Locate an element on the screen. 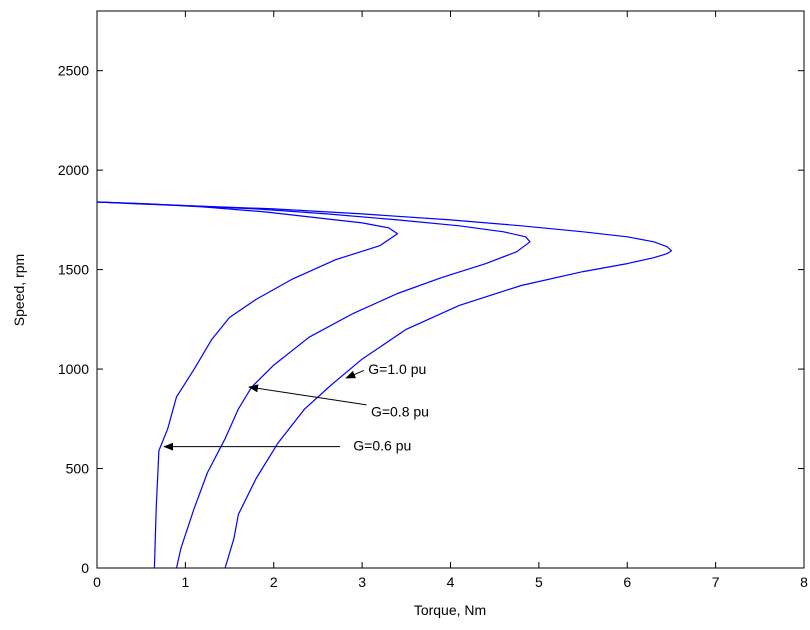 This screenshot has width=810, height=630. annotations-group: G=1.0 pu G=0.8 pu G=0.6 pu is located at coordinates (296, 407).